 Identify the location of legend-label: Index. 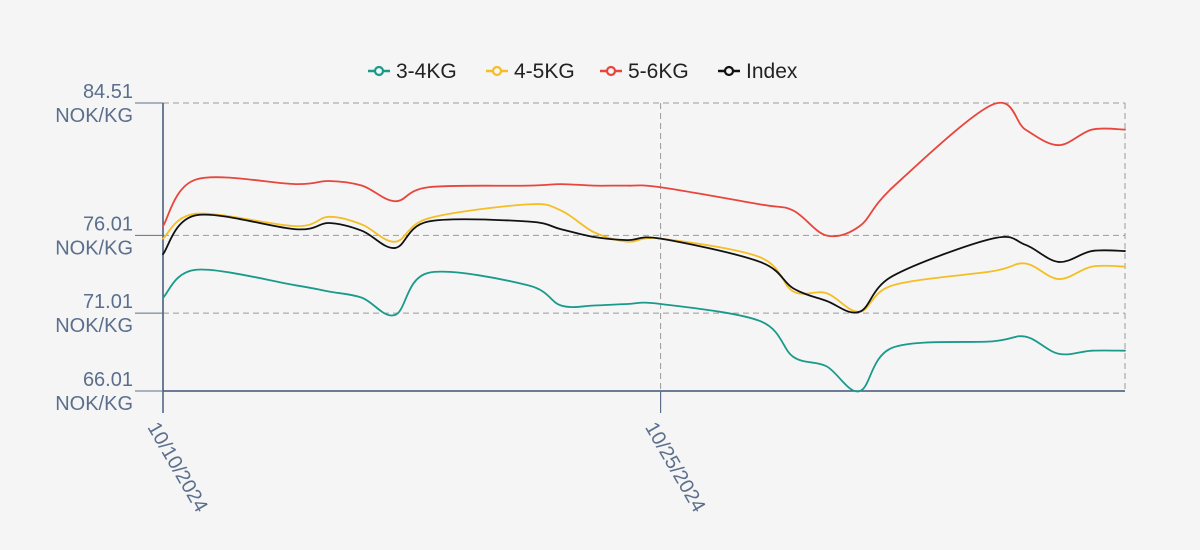
(772, 71).